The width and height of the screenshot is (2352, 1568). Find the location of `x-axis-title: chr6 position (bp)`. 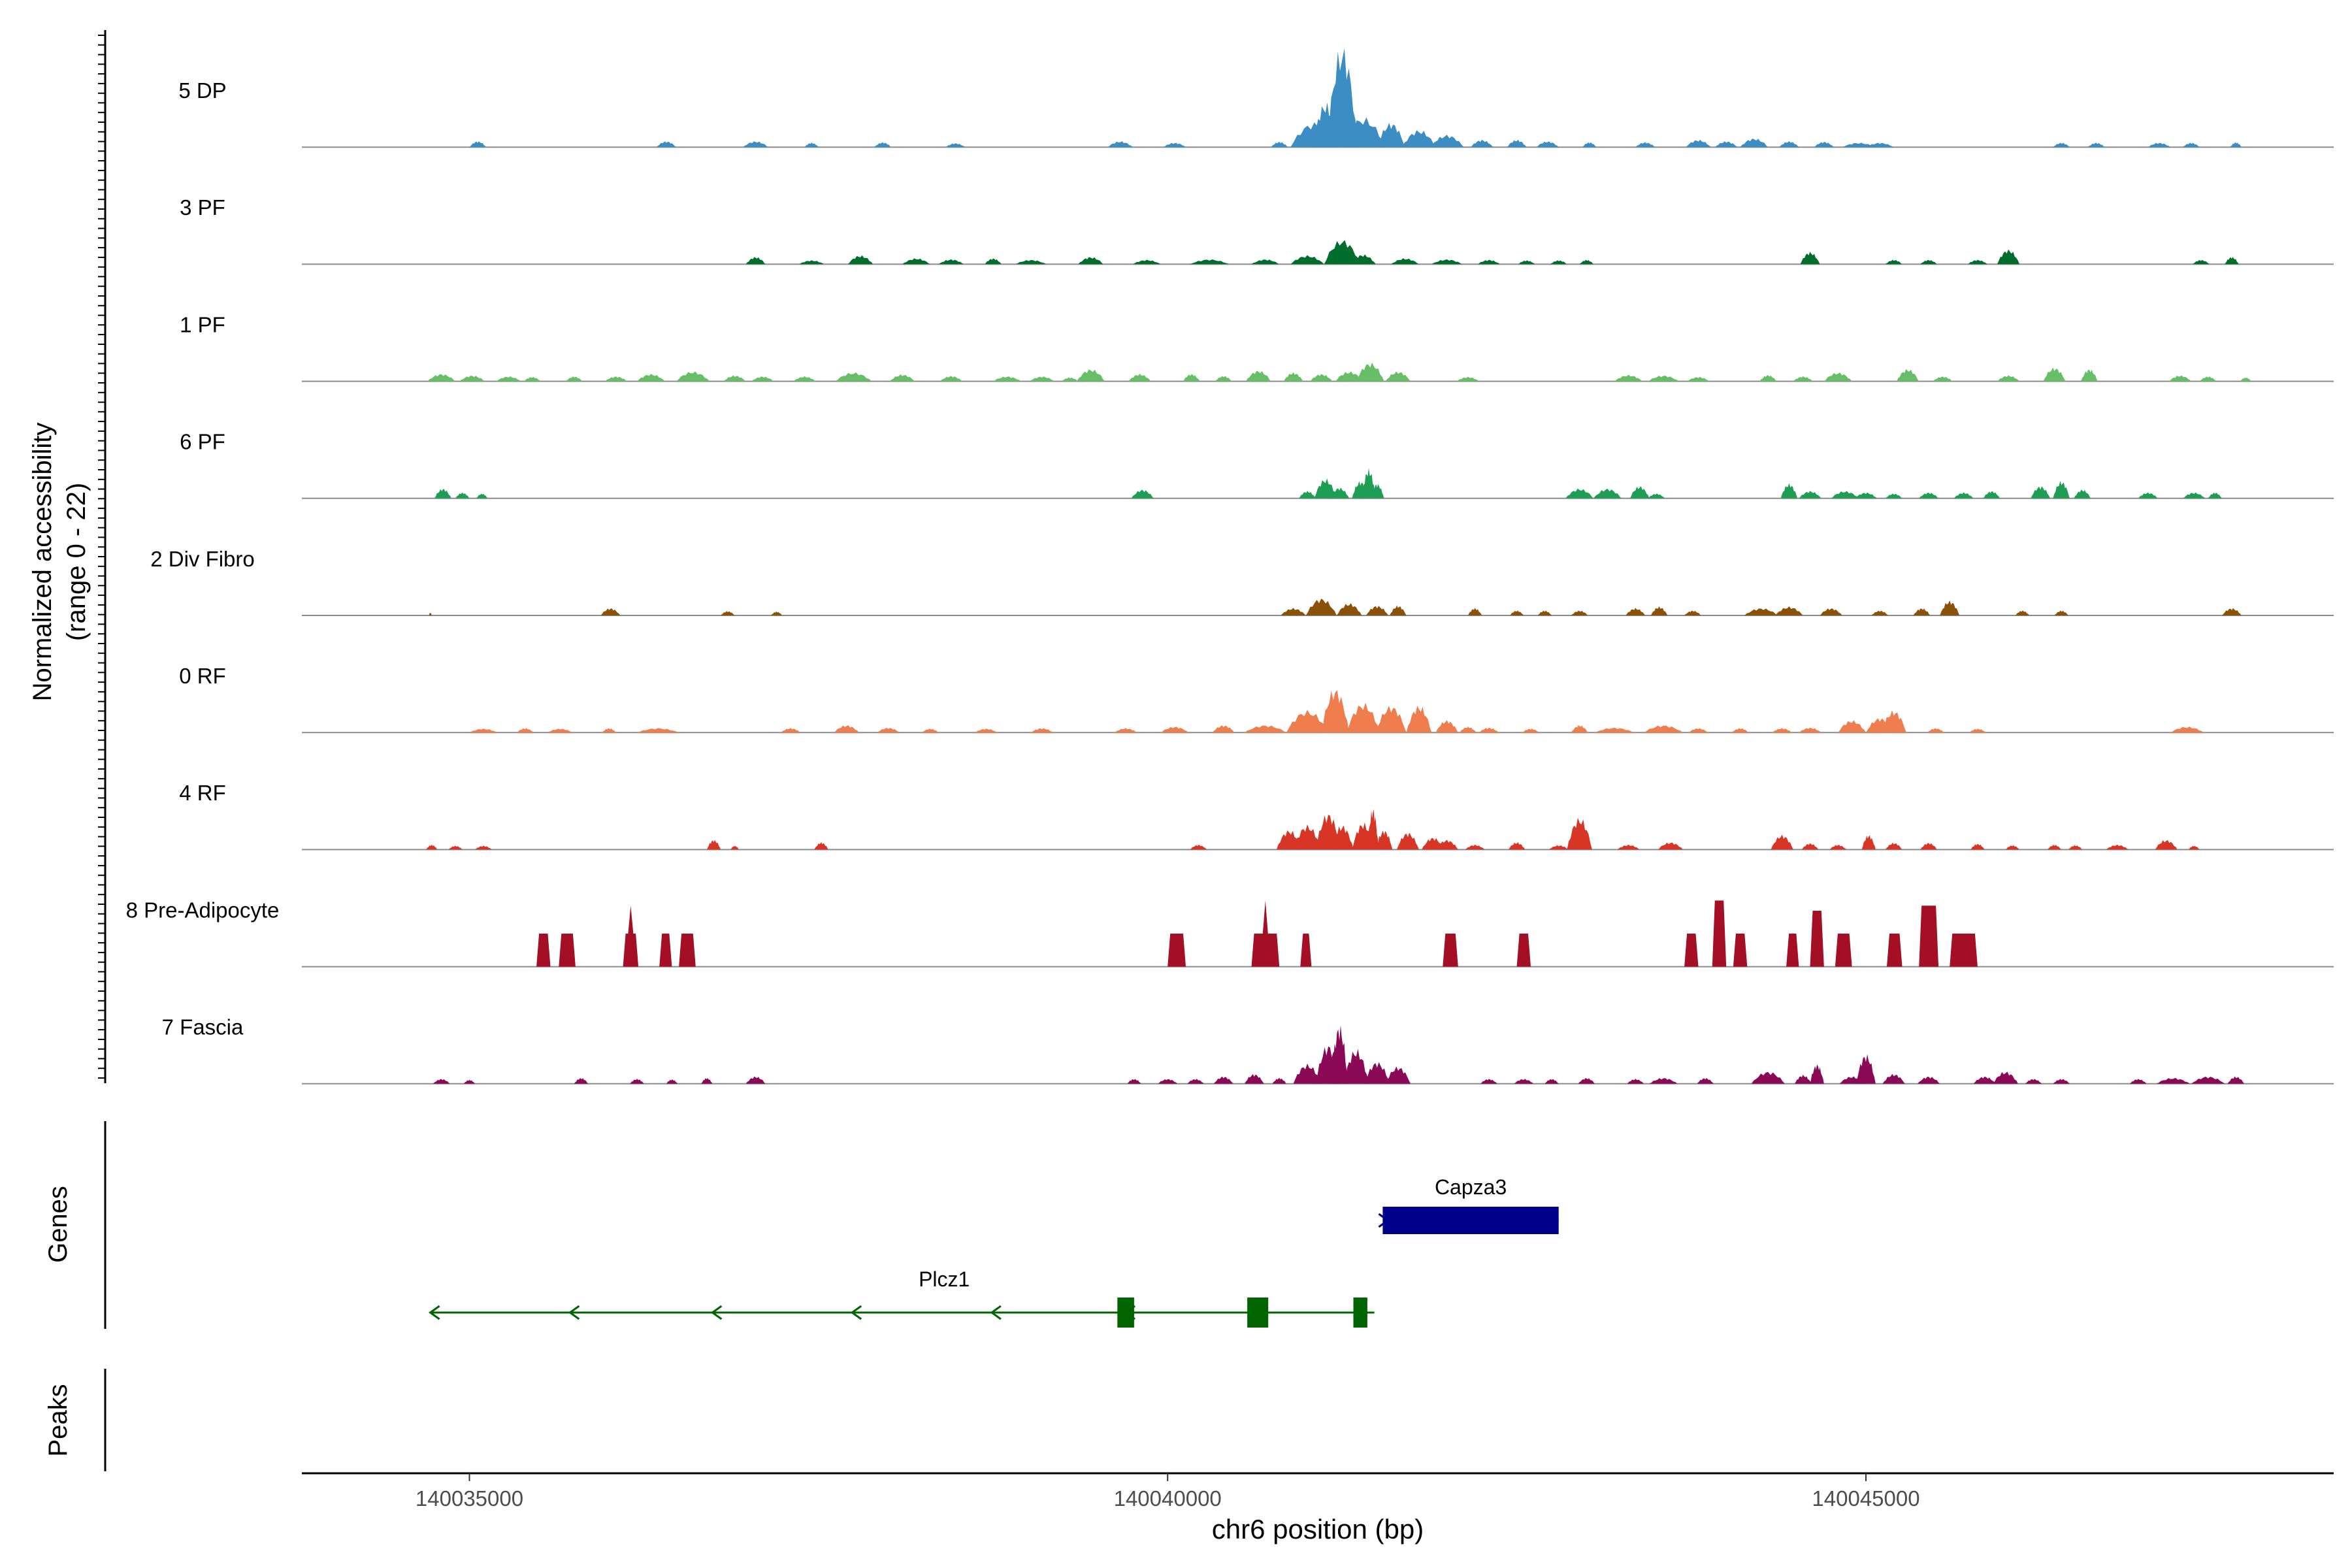

x-axis-title: chr6 position (bp) is located at coordinates (1318, 1529).